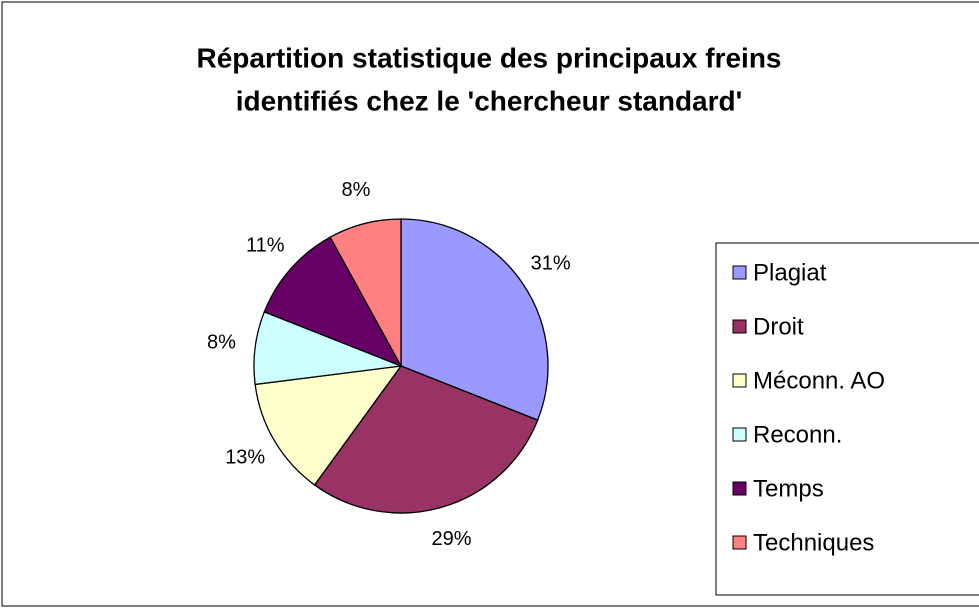 This screenshot has width=979, height=609. What do you see at coordinates (790, 272) in the screenshot?
I see `legend-label: Plagiat` at bounding box center [790, 272].